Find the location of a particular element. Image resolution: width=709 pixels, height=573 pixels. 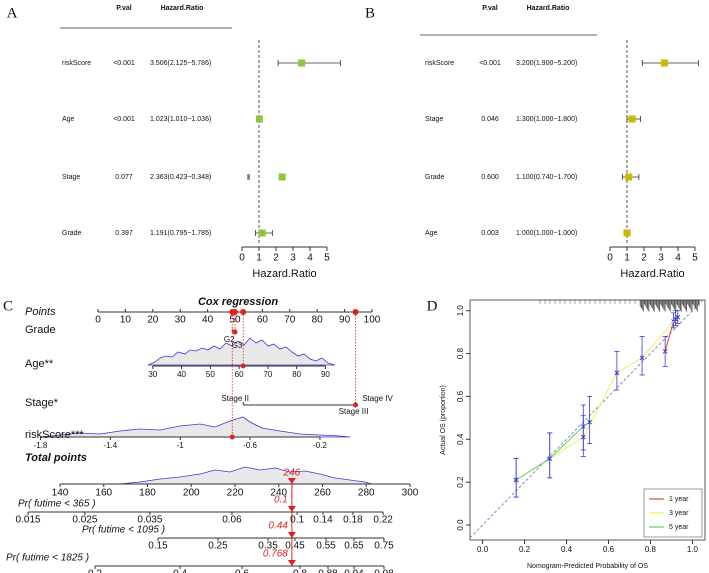

probability-tick-label: 0.18 is located at coordinates (353, 520).